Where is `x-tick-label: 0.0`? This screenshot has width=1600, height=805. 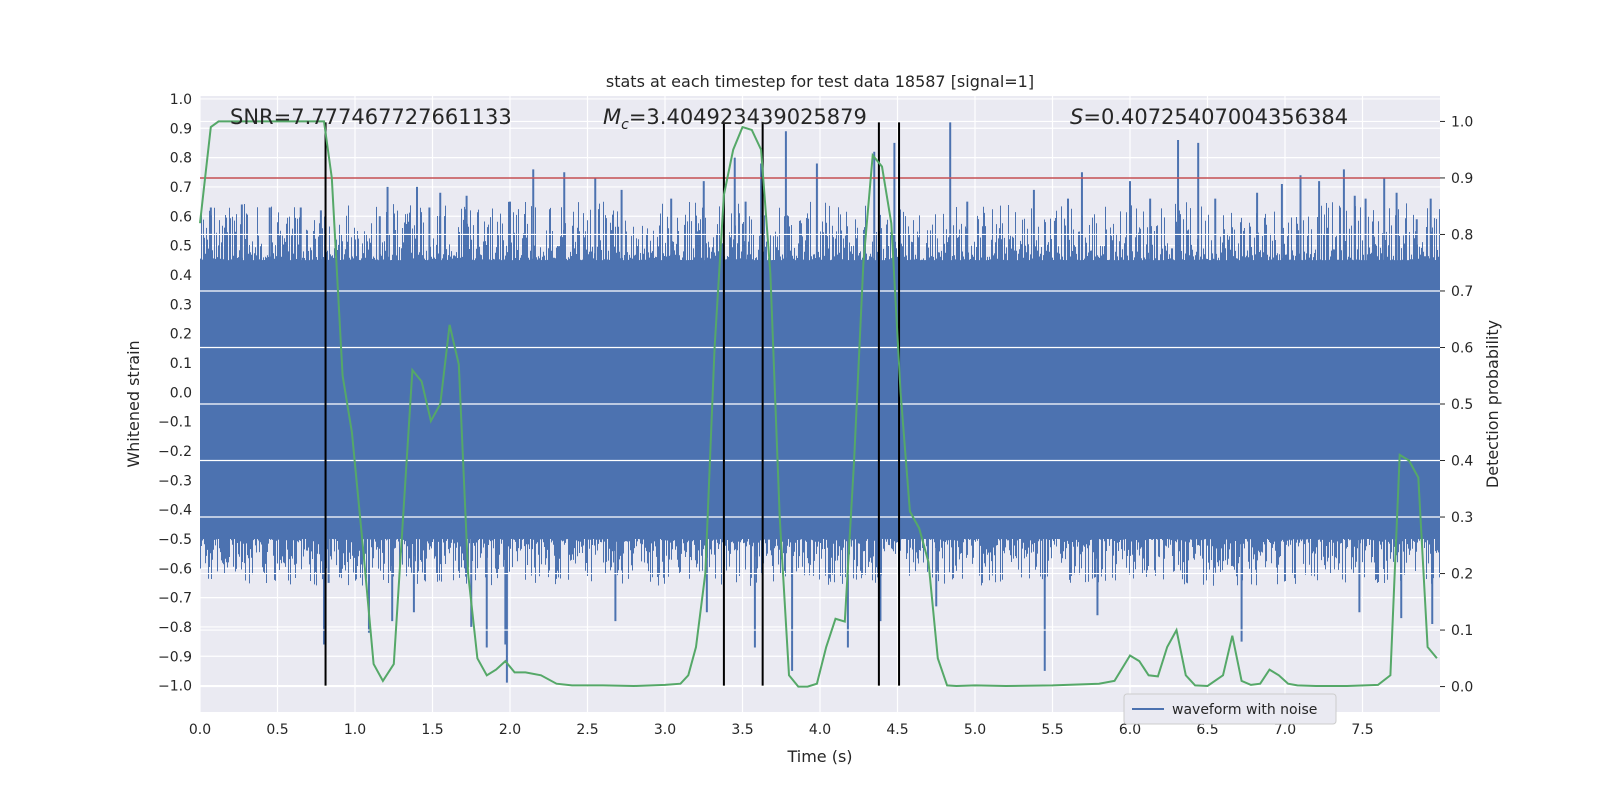
x-tick-label: 0.0 is located at coordinates (200, 730).